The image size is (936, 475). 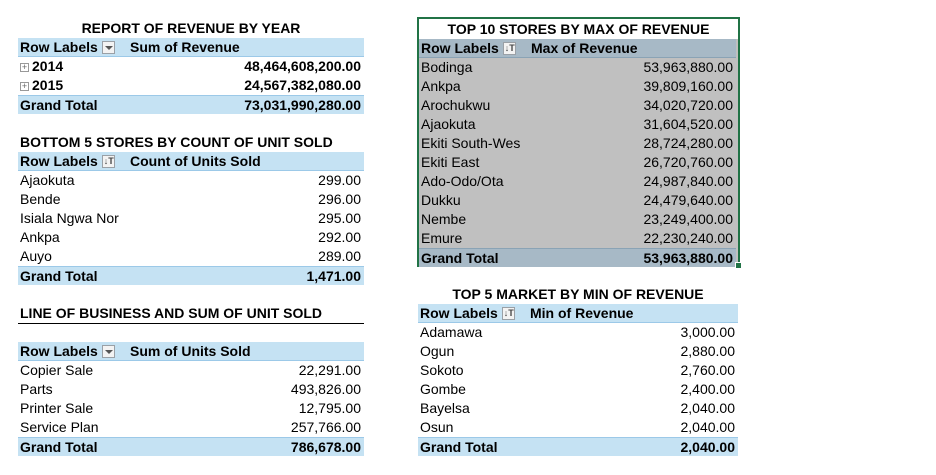 What do you see at coordinates (334, 275) in the screenshot?
I see `grand-total-value: 1,471.00` at bounding box center [334, 275].